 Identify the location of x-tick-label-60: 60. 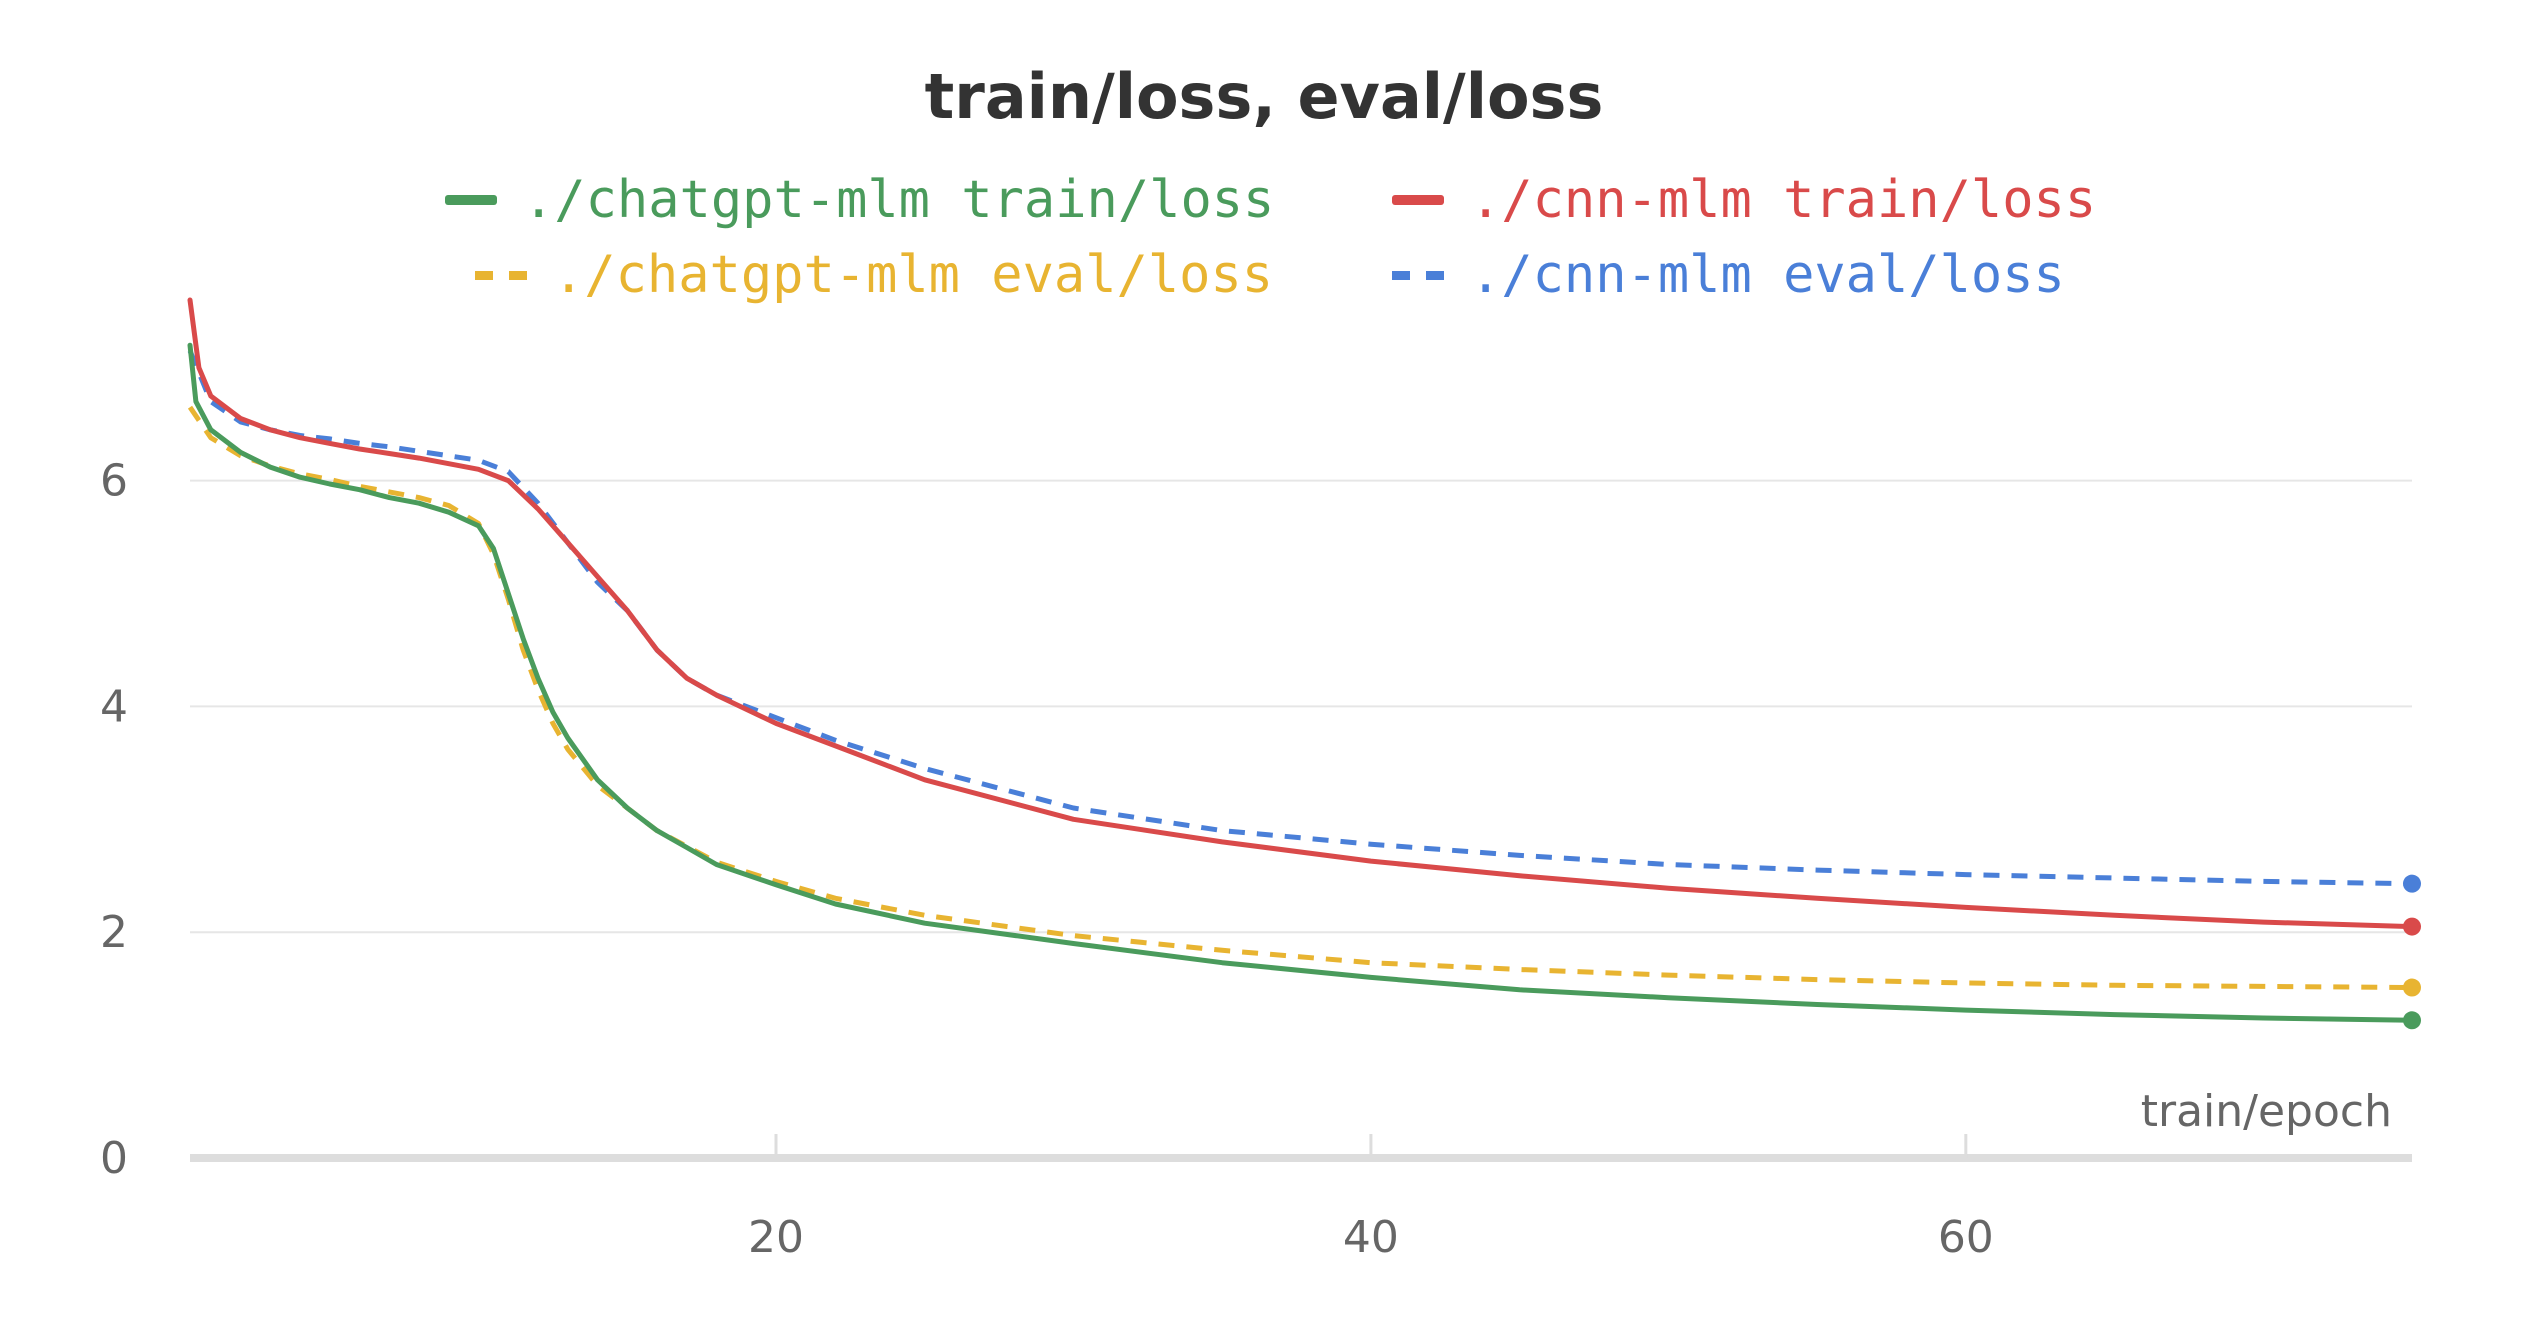
(1966, 1237).